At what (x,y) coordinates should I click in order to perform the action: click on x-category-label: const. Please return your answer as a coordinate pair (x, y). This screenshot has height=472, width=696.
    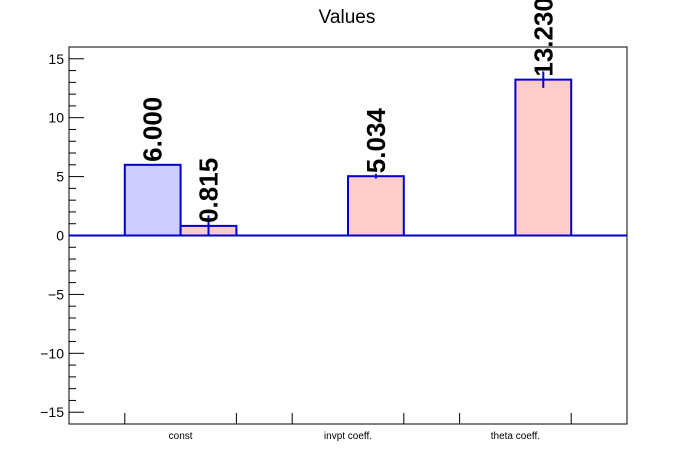
    Looking at the image, I should click on (181, 436).